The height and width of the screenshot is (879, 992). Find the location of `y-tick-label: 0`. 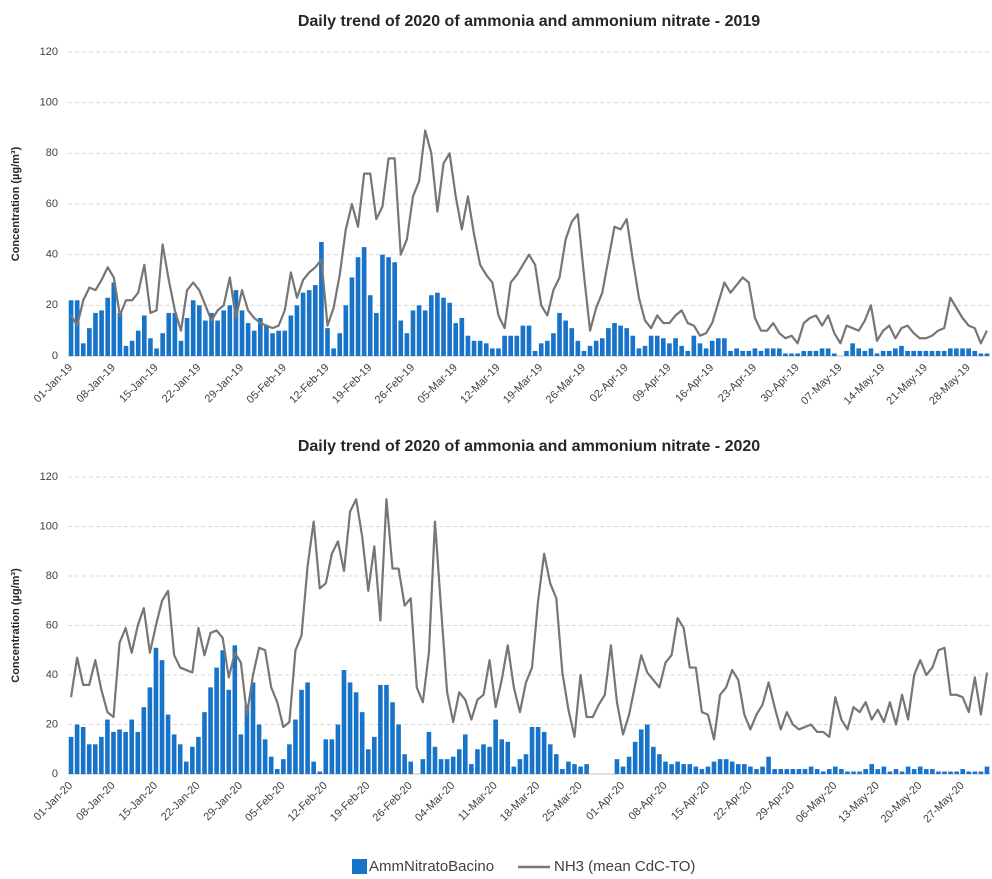

y-tick-label: 0 is located at coordinates (55, 774).